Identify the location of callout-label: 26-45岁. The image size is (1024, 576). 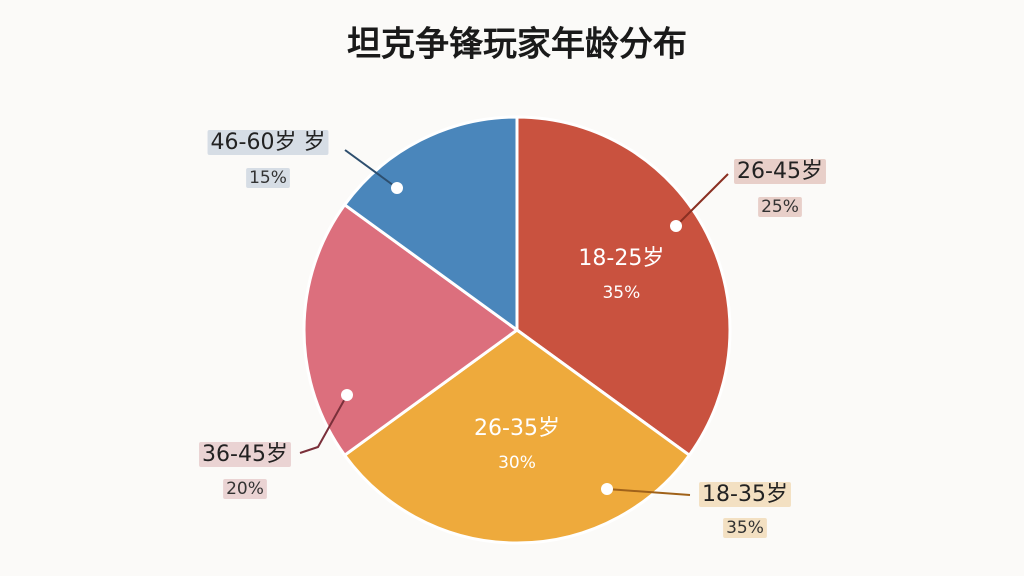
(780, 171).